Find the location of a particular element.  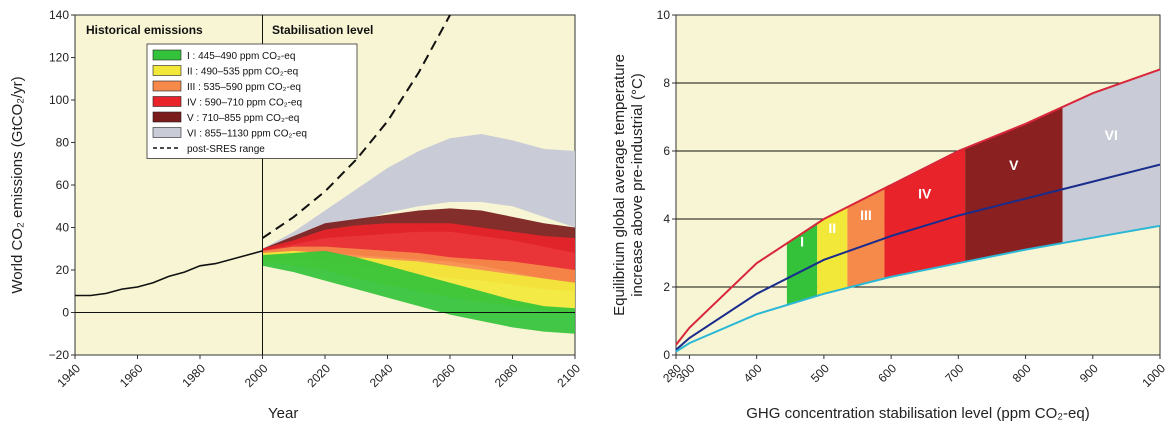

emissions-y-axis-label: World CO₂ emissions (GtCO₂/yr) is located at coordinates (17, 184).